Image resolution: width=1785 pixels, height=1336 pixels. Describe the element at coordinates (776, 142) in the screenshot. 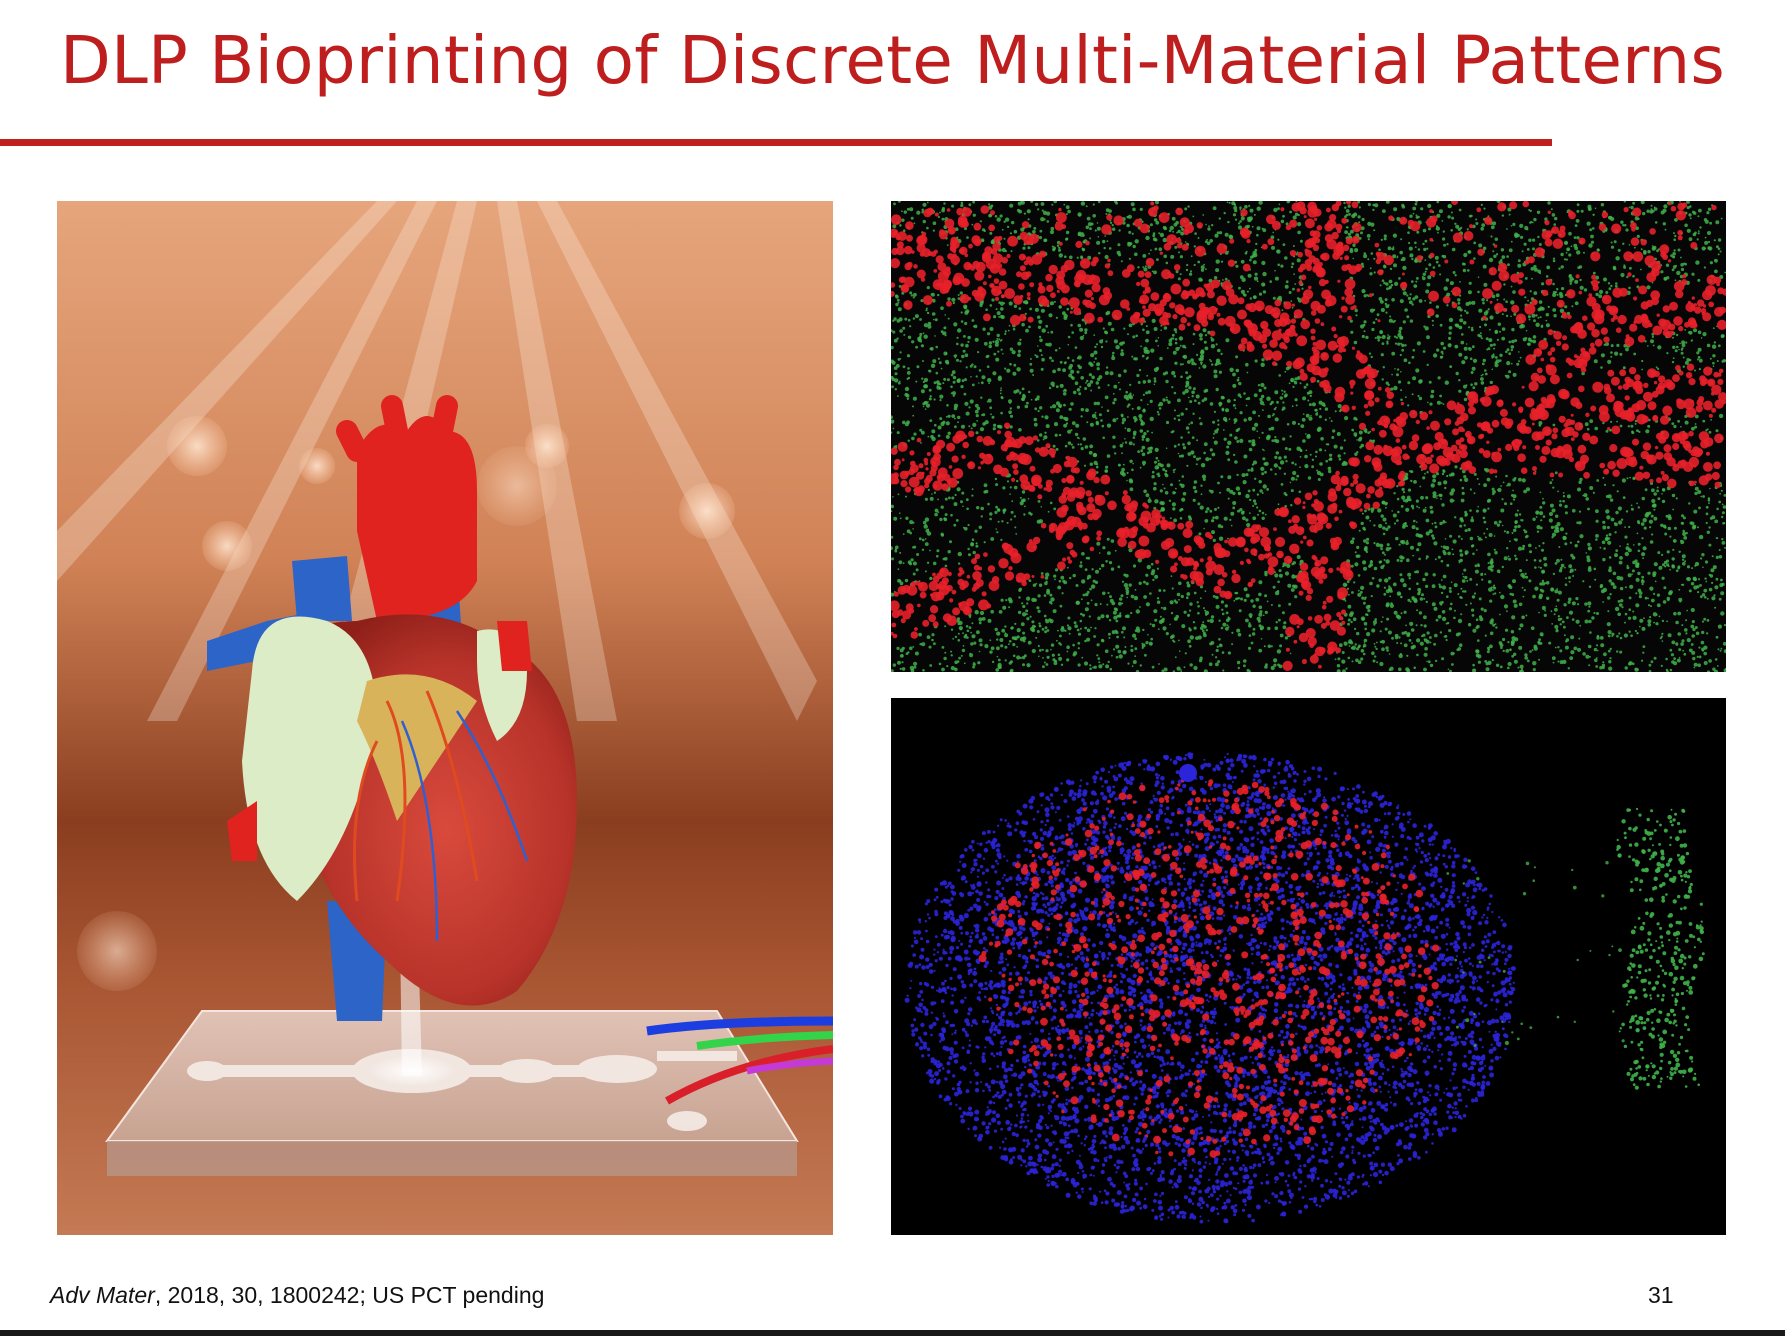

I see `title-underline` at that location.